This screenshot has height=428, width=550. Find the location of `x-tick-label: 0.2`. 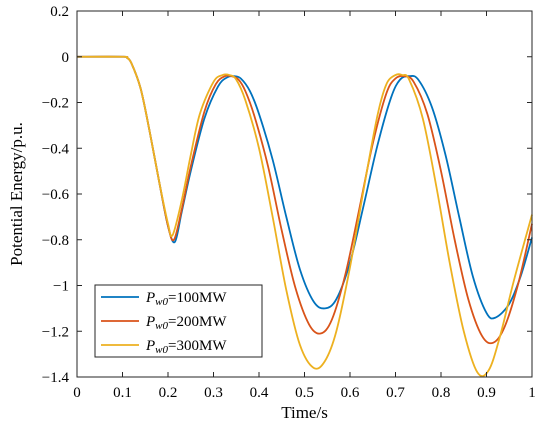

x-tick-label: 0.2 is located at coordinates (168, 393).